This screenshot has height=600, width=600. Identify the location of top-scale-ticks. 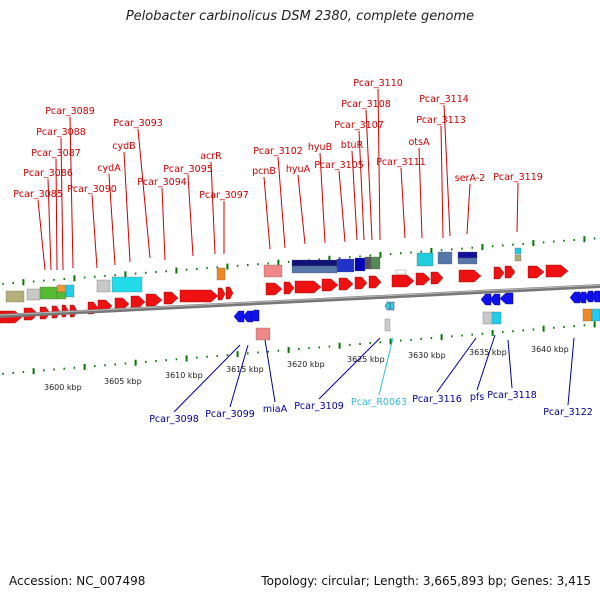
(299, 261).